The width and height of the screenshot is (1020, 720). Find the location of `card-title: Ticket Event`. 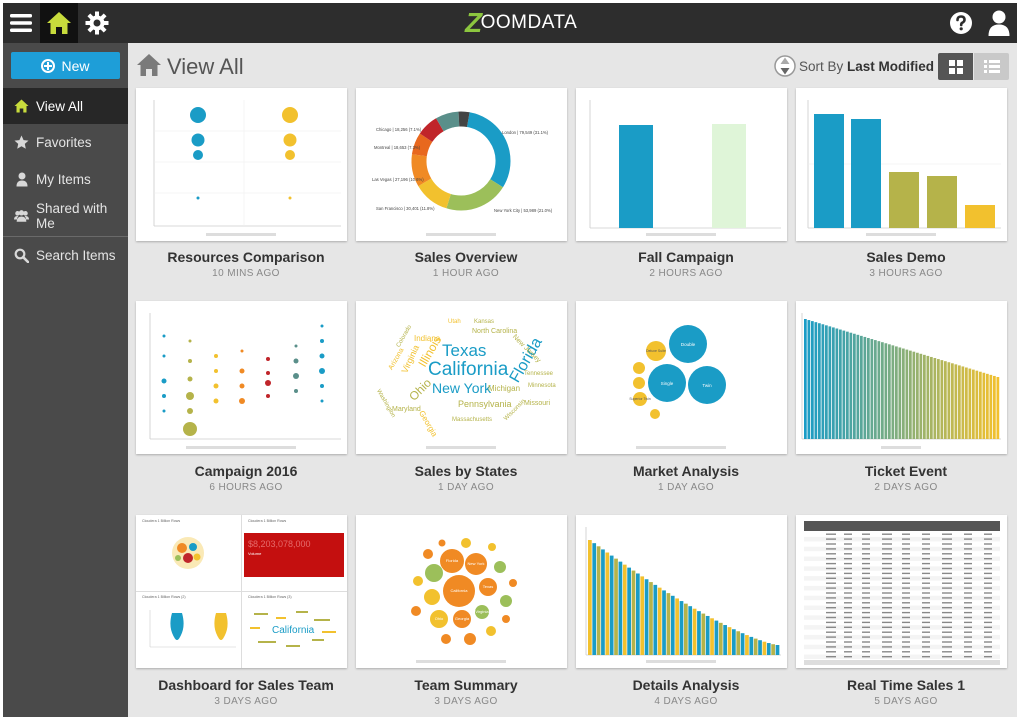

card-title: Ticket Event is located at coordinates (906, 471).